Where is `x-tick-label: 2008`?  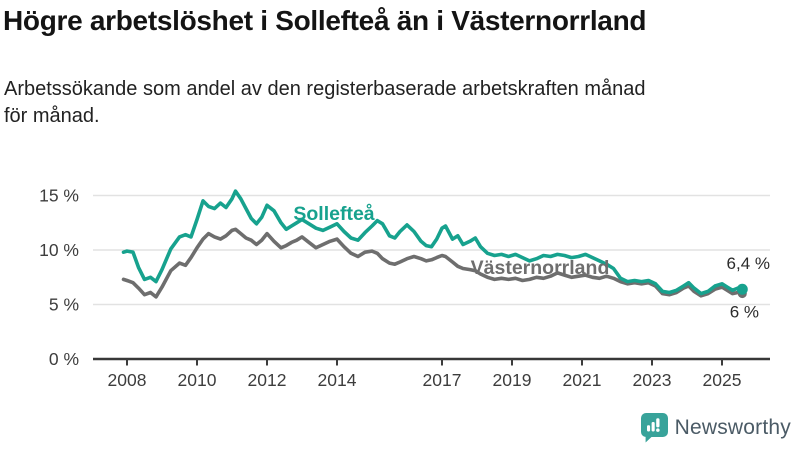 x-tick-label: 2008 is located at coordinates (127, 380).